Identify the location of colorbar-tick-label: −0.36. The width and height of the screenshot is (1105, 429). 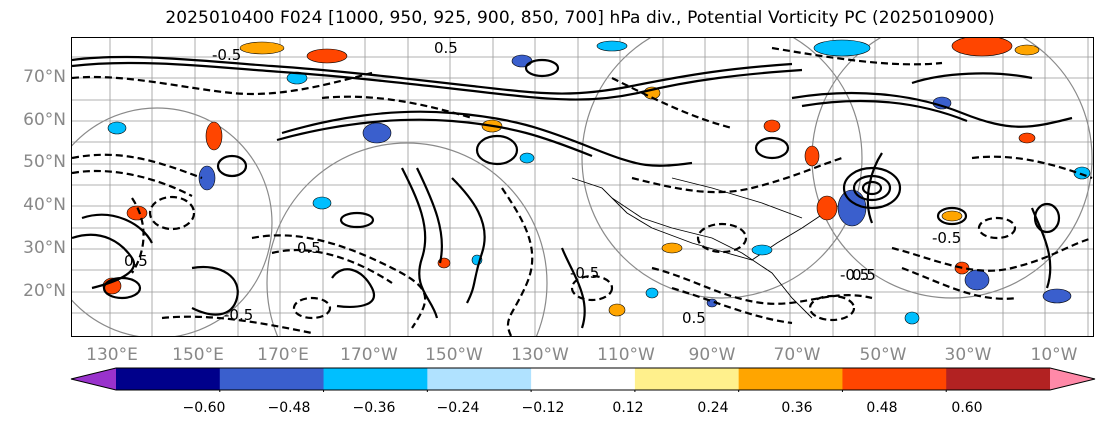
(374, 408).